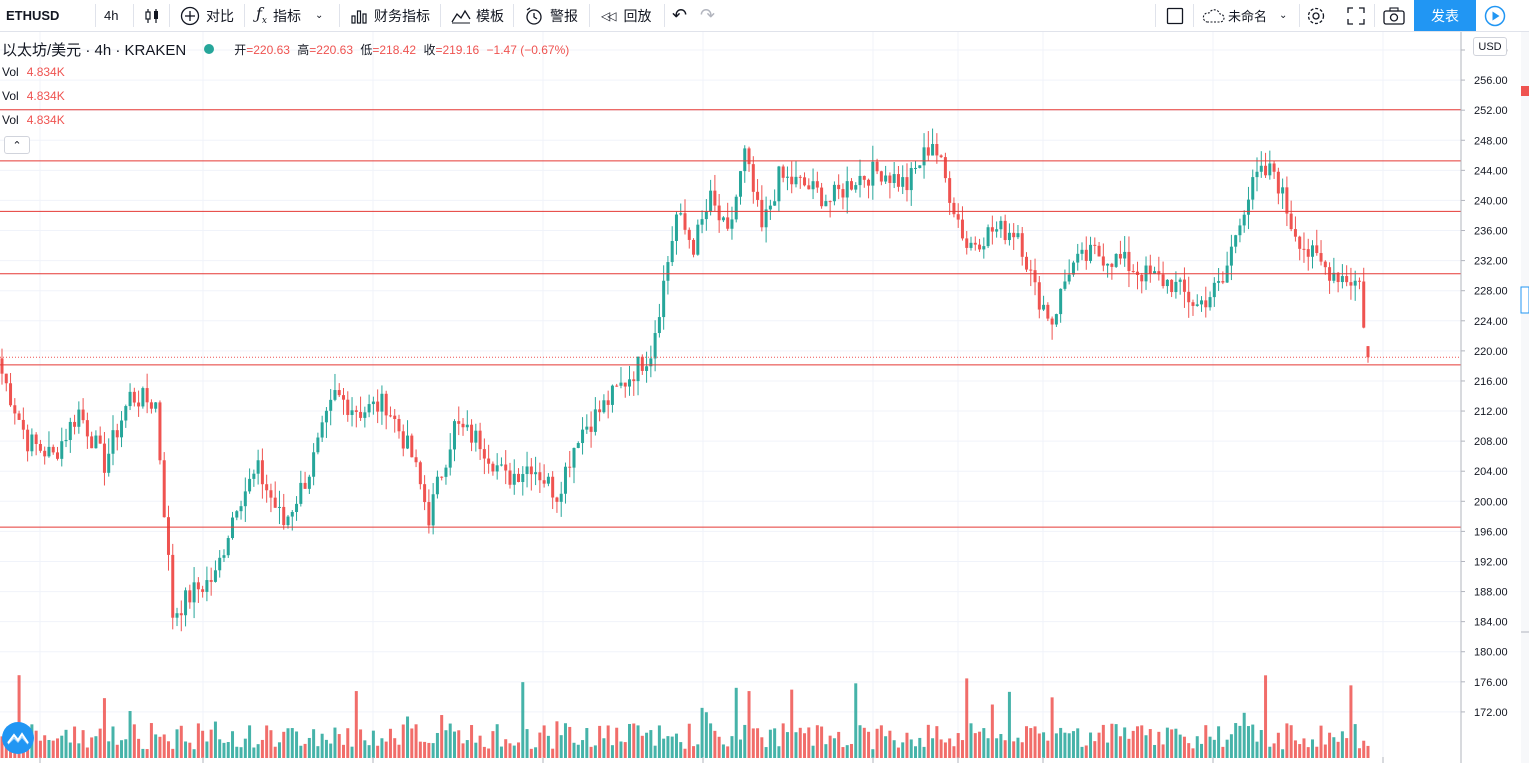 The width and height of the screenshot is (1529, 763). I want to click on templates-button: 模板, so click(477, 15).